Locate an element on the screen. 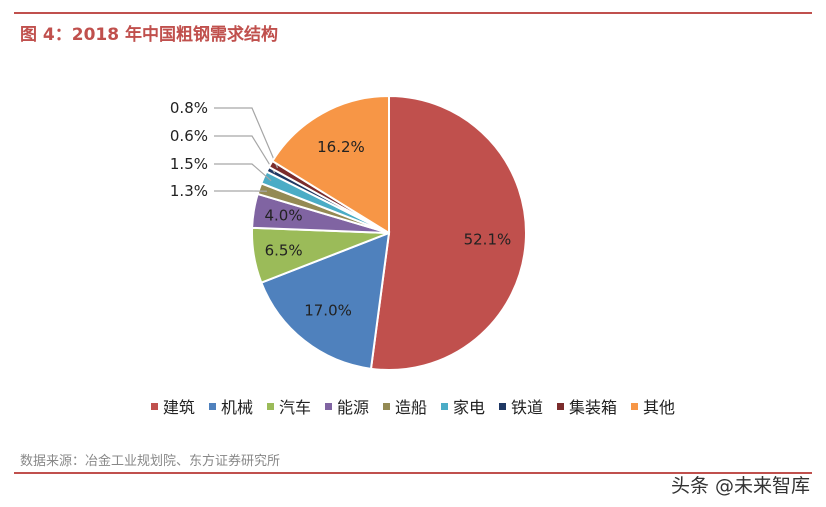 The image size is (826, 507). data-label-8: 16.2% is located at coordinates (341, 147).